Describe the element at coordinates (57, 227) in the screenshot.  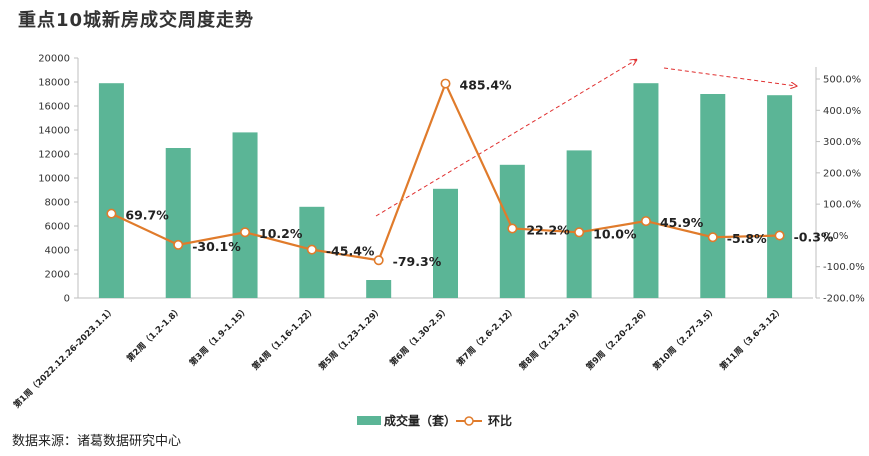
I see `left-tick-label: 6000` at that location.